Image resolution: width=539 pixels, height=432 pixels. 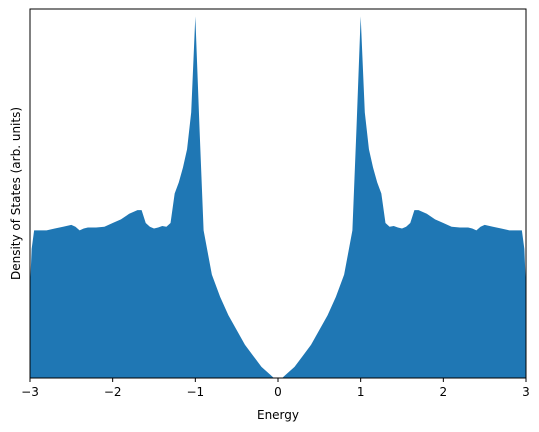 I want to click on x-tick-label: −3, so click(x=30, y=392).